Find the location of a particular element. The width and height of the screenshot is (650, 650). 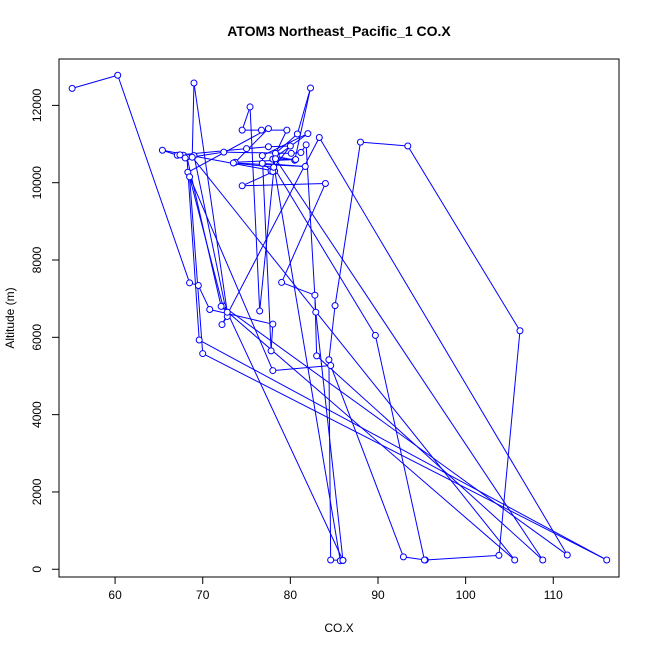

y-tick-label: 8000 is located at coordinates (37, 259).